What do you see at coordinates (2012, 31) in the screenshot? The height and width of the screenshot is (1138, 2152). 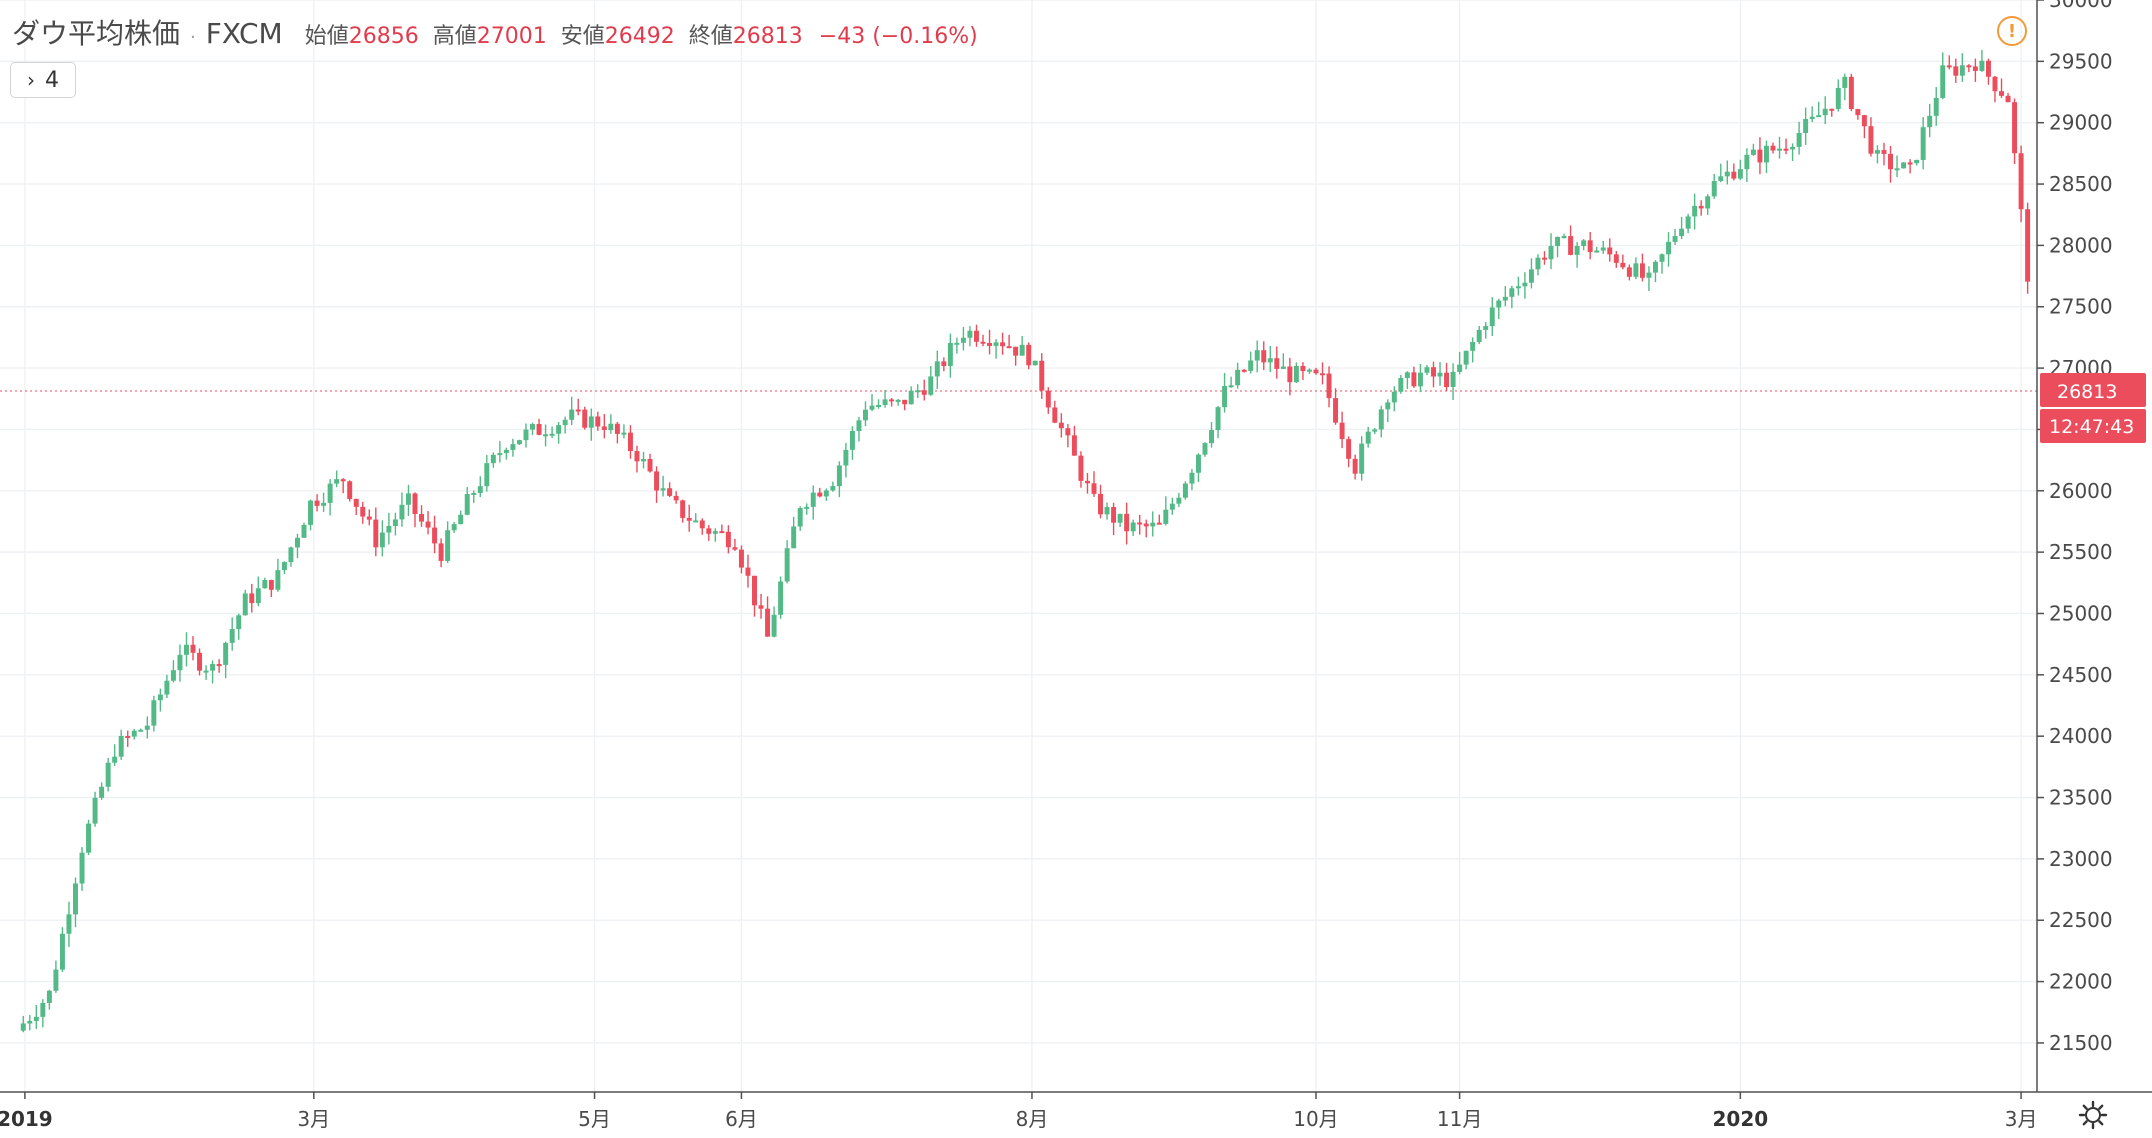 I see `alert-icon: !` at bounding box center [2012, 31].